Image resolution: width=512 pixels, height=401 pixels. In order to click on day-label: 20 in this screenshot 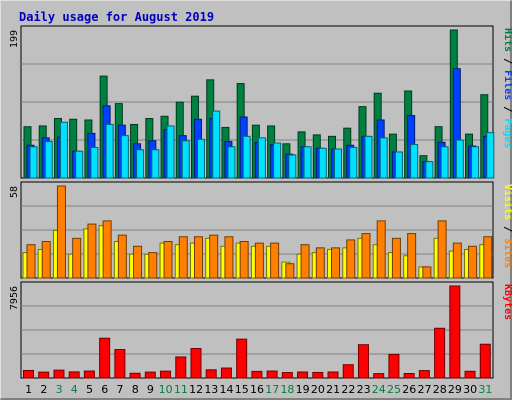, I will do `click(318, 389)`.